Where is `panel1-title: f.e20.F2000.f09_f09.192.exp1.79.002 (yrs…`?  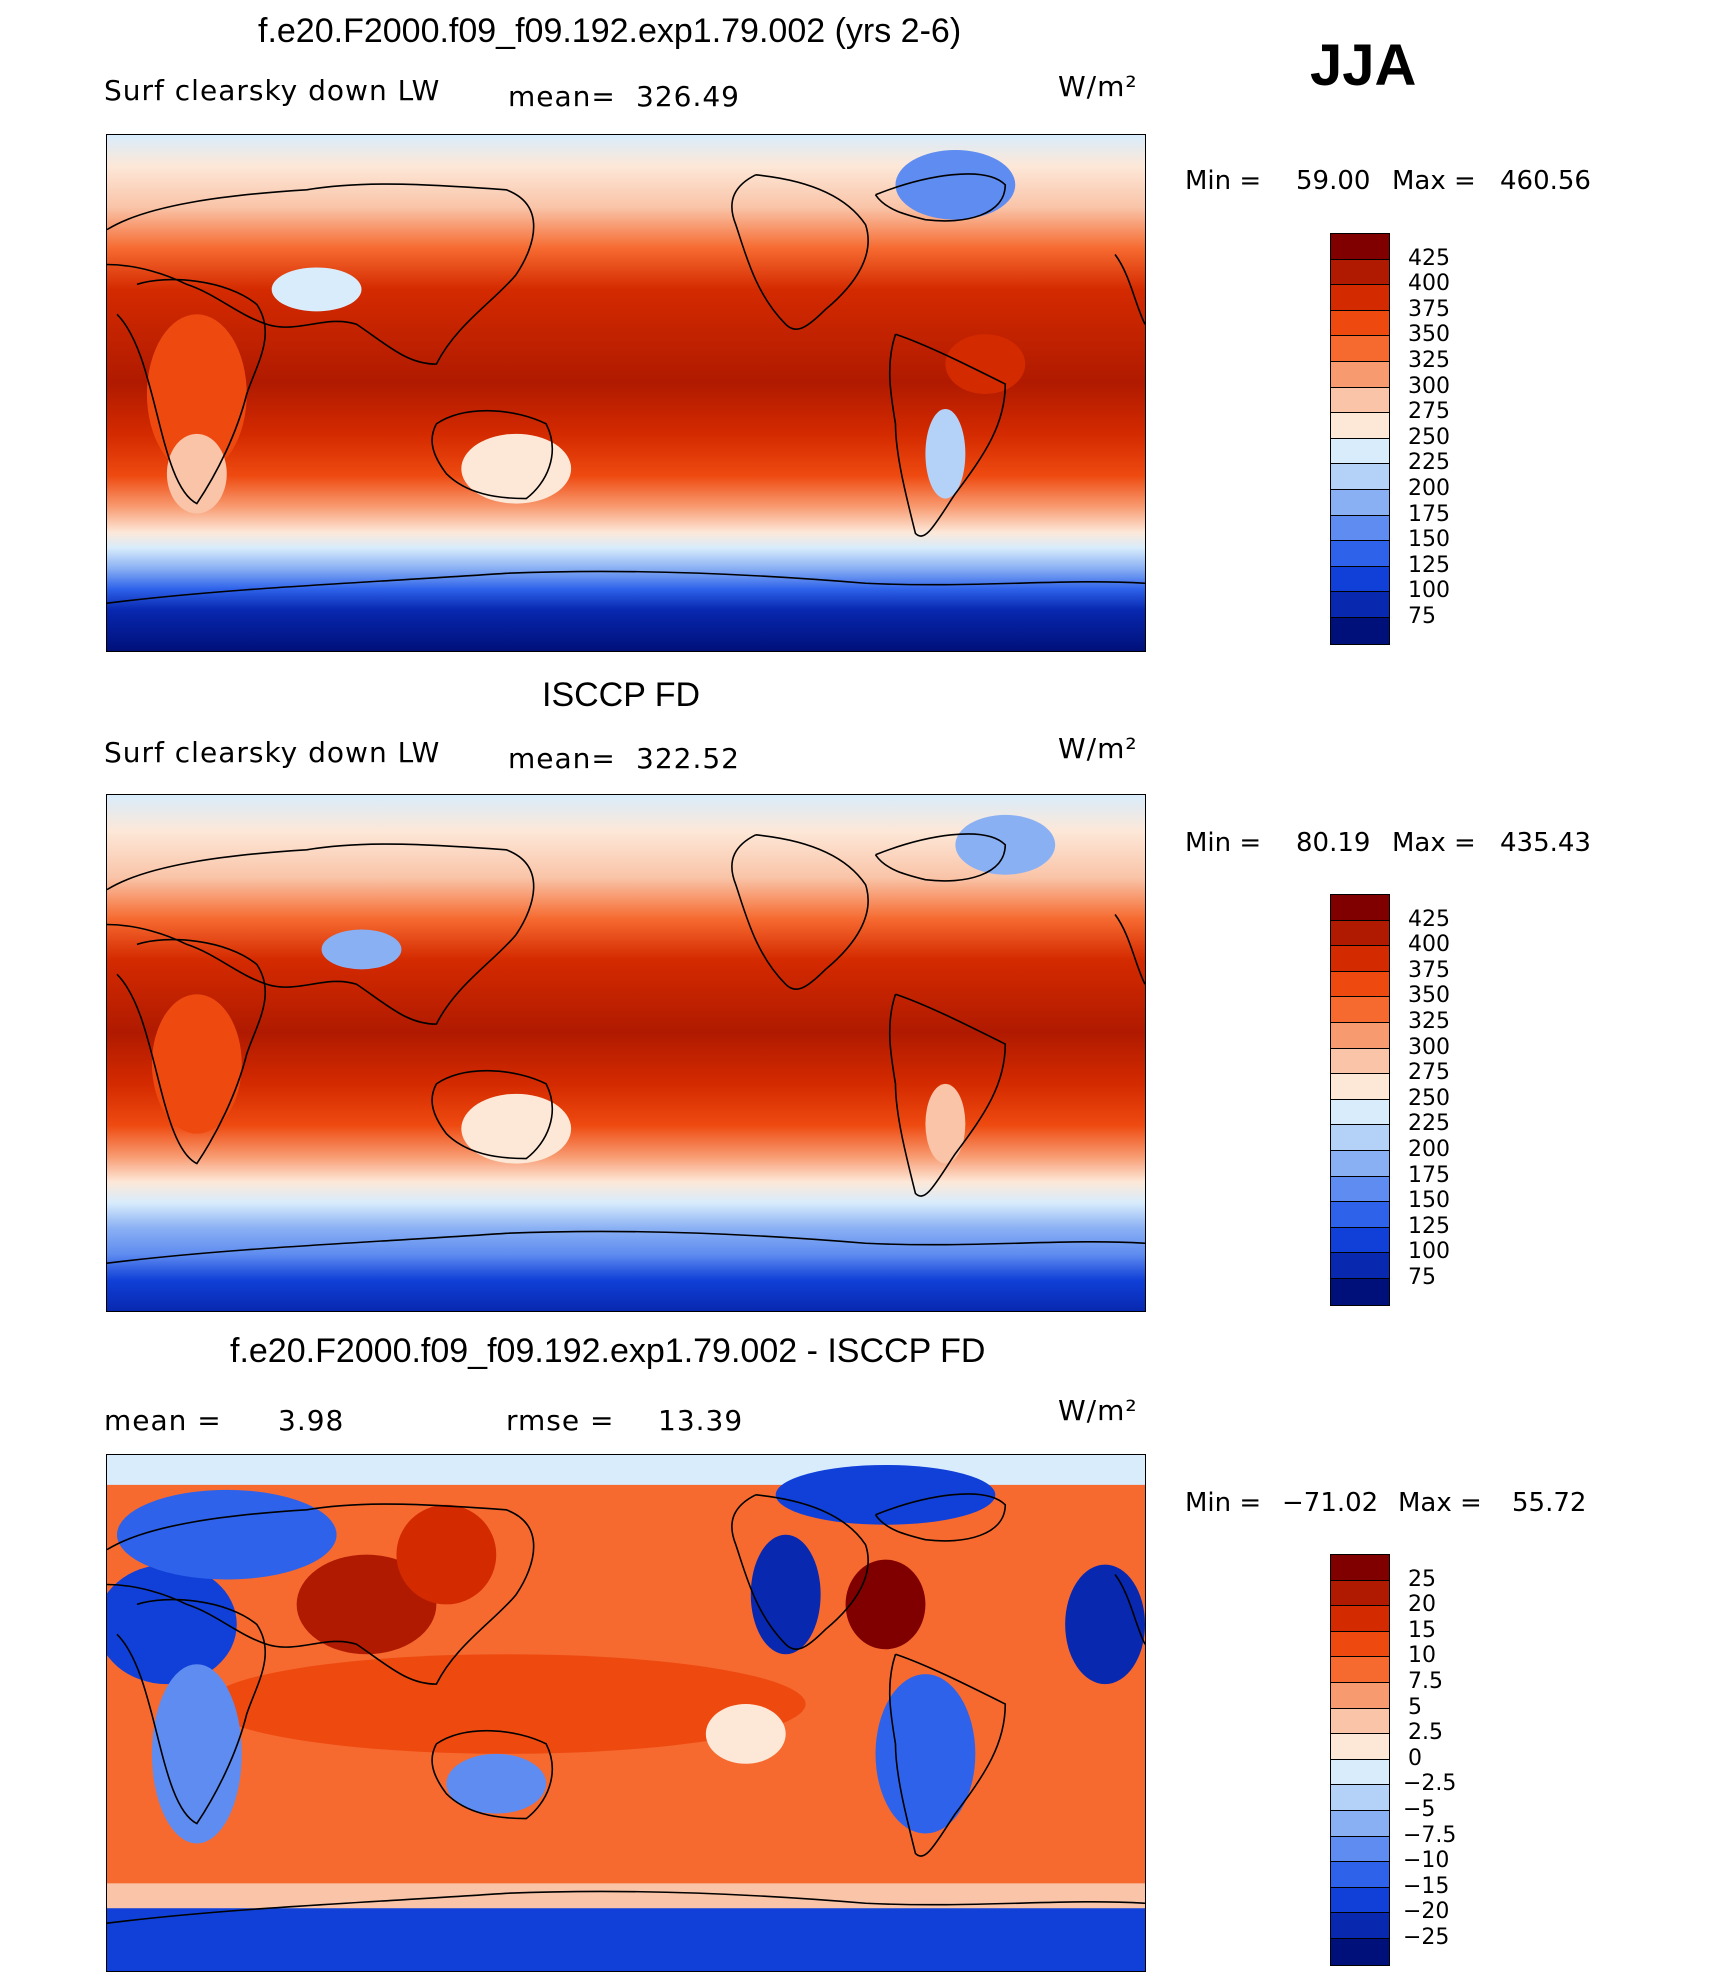 panel1-title: f.e20.F2000.f09_f09.192.exp1.79.002 (yrs… is located at coordinates (610, 31).